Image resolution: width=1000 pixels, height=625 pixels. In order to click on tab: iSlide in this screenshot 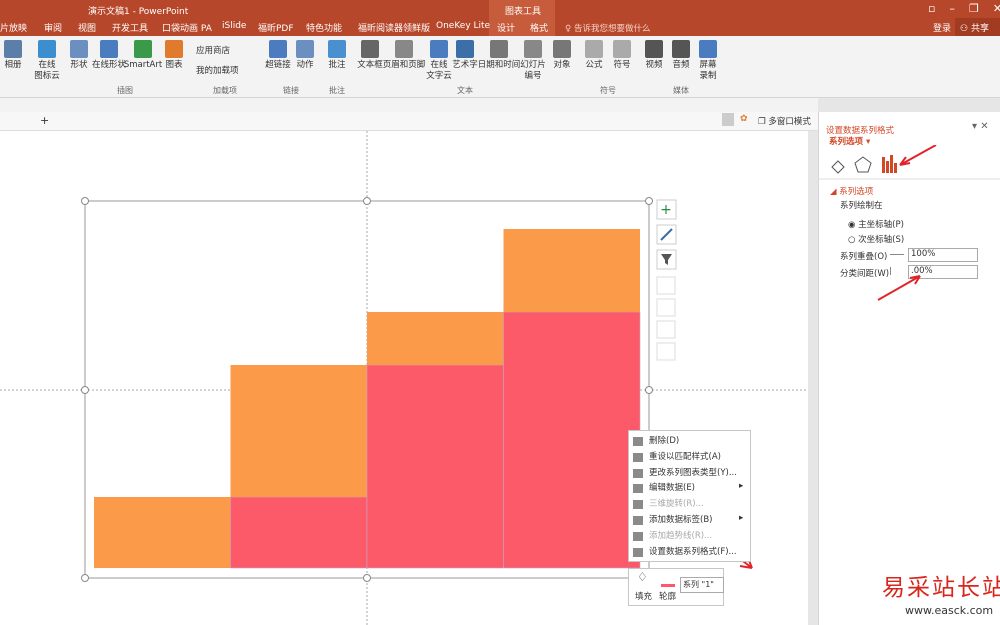, I will do `click(234, 26)`.